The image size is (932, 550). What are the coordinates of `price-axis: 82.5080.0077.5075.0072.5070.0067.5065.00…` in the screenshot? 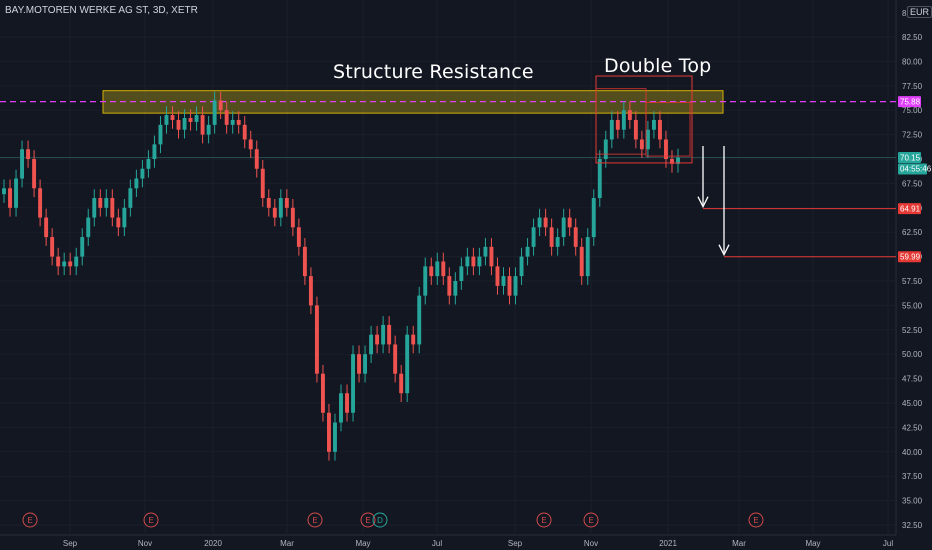 It's located at (915, 269).